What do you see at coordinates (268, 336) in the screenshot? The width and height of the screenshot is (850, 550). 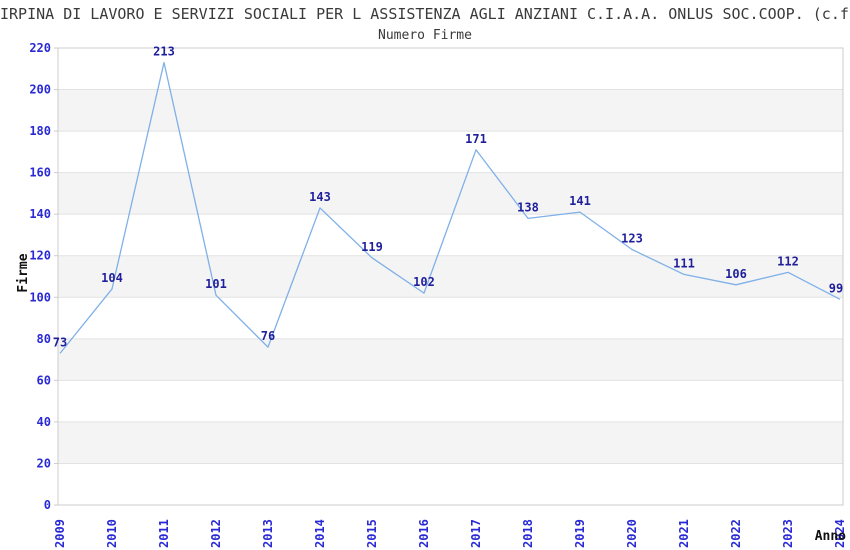 I see `point-label: 76` at bounding box center [268, 336].